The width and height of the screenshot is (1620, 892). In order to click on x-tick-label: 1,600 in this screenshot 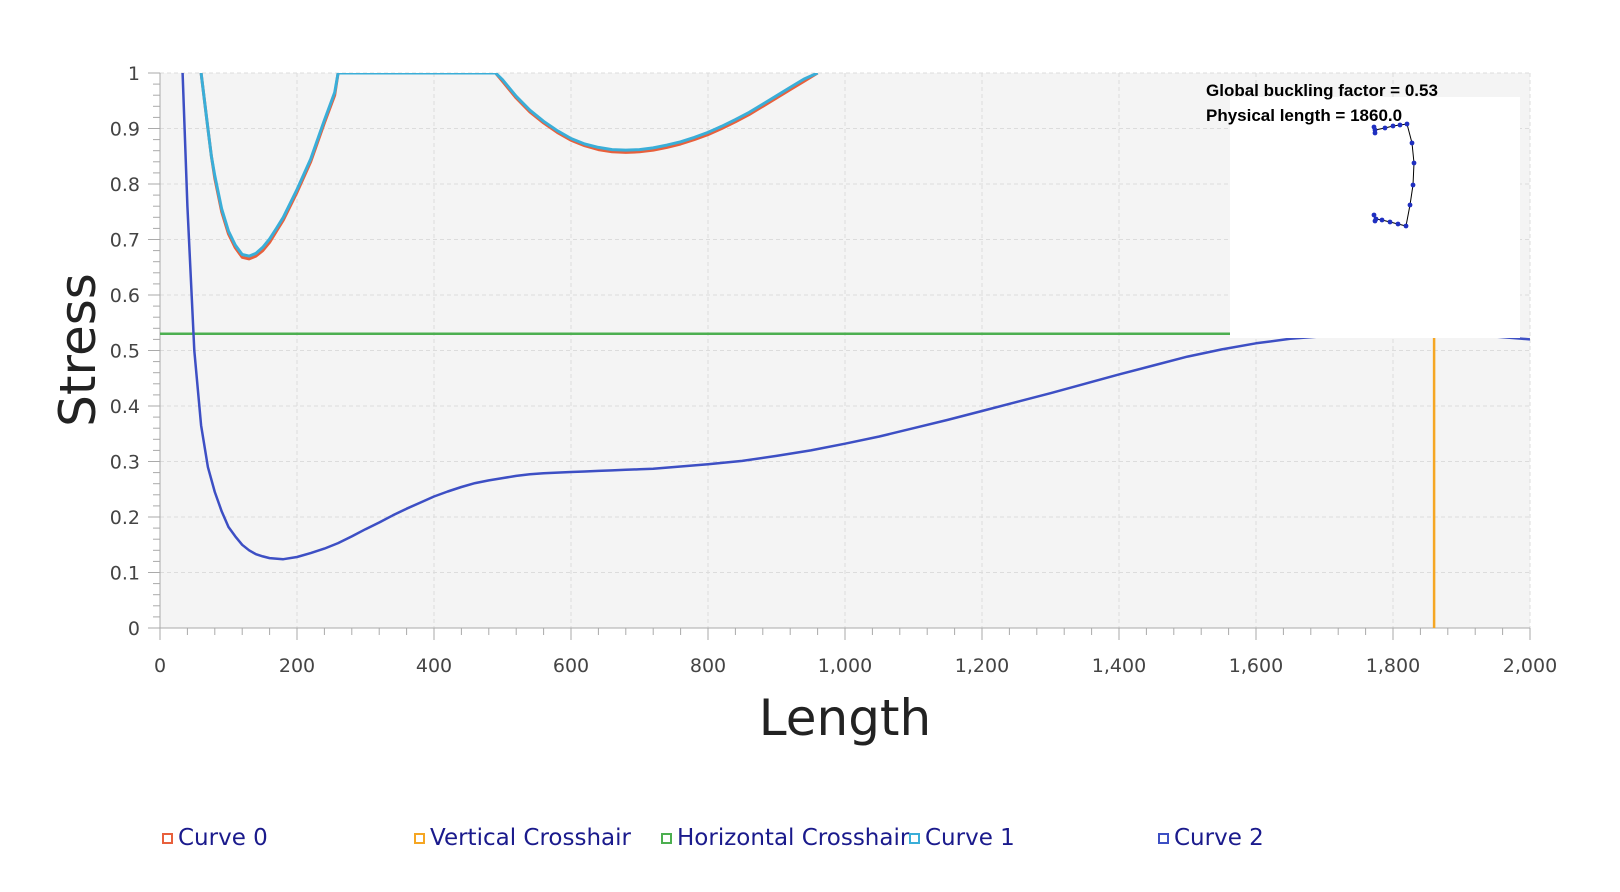, I will do `click(1256, 666)`.